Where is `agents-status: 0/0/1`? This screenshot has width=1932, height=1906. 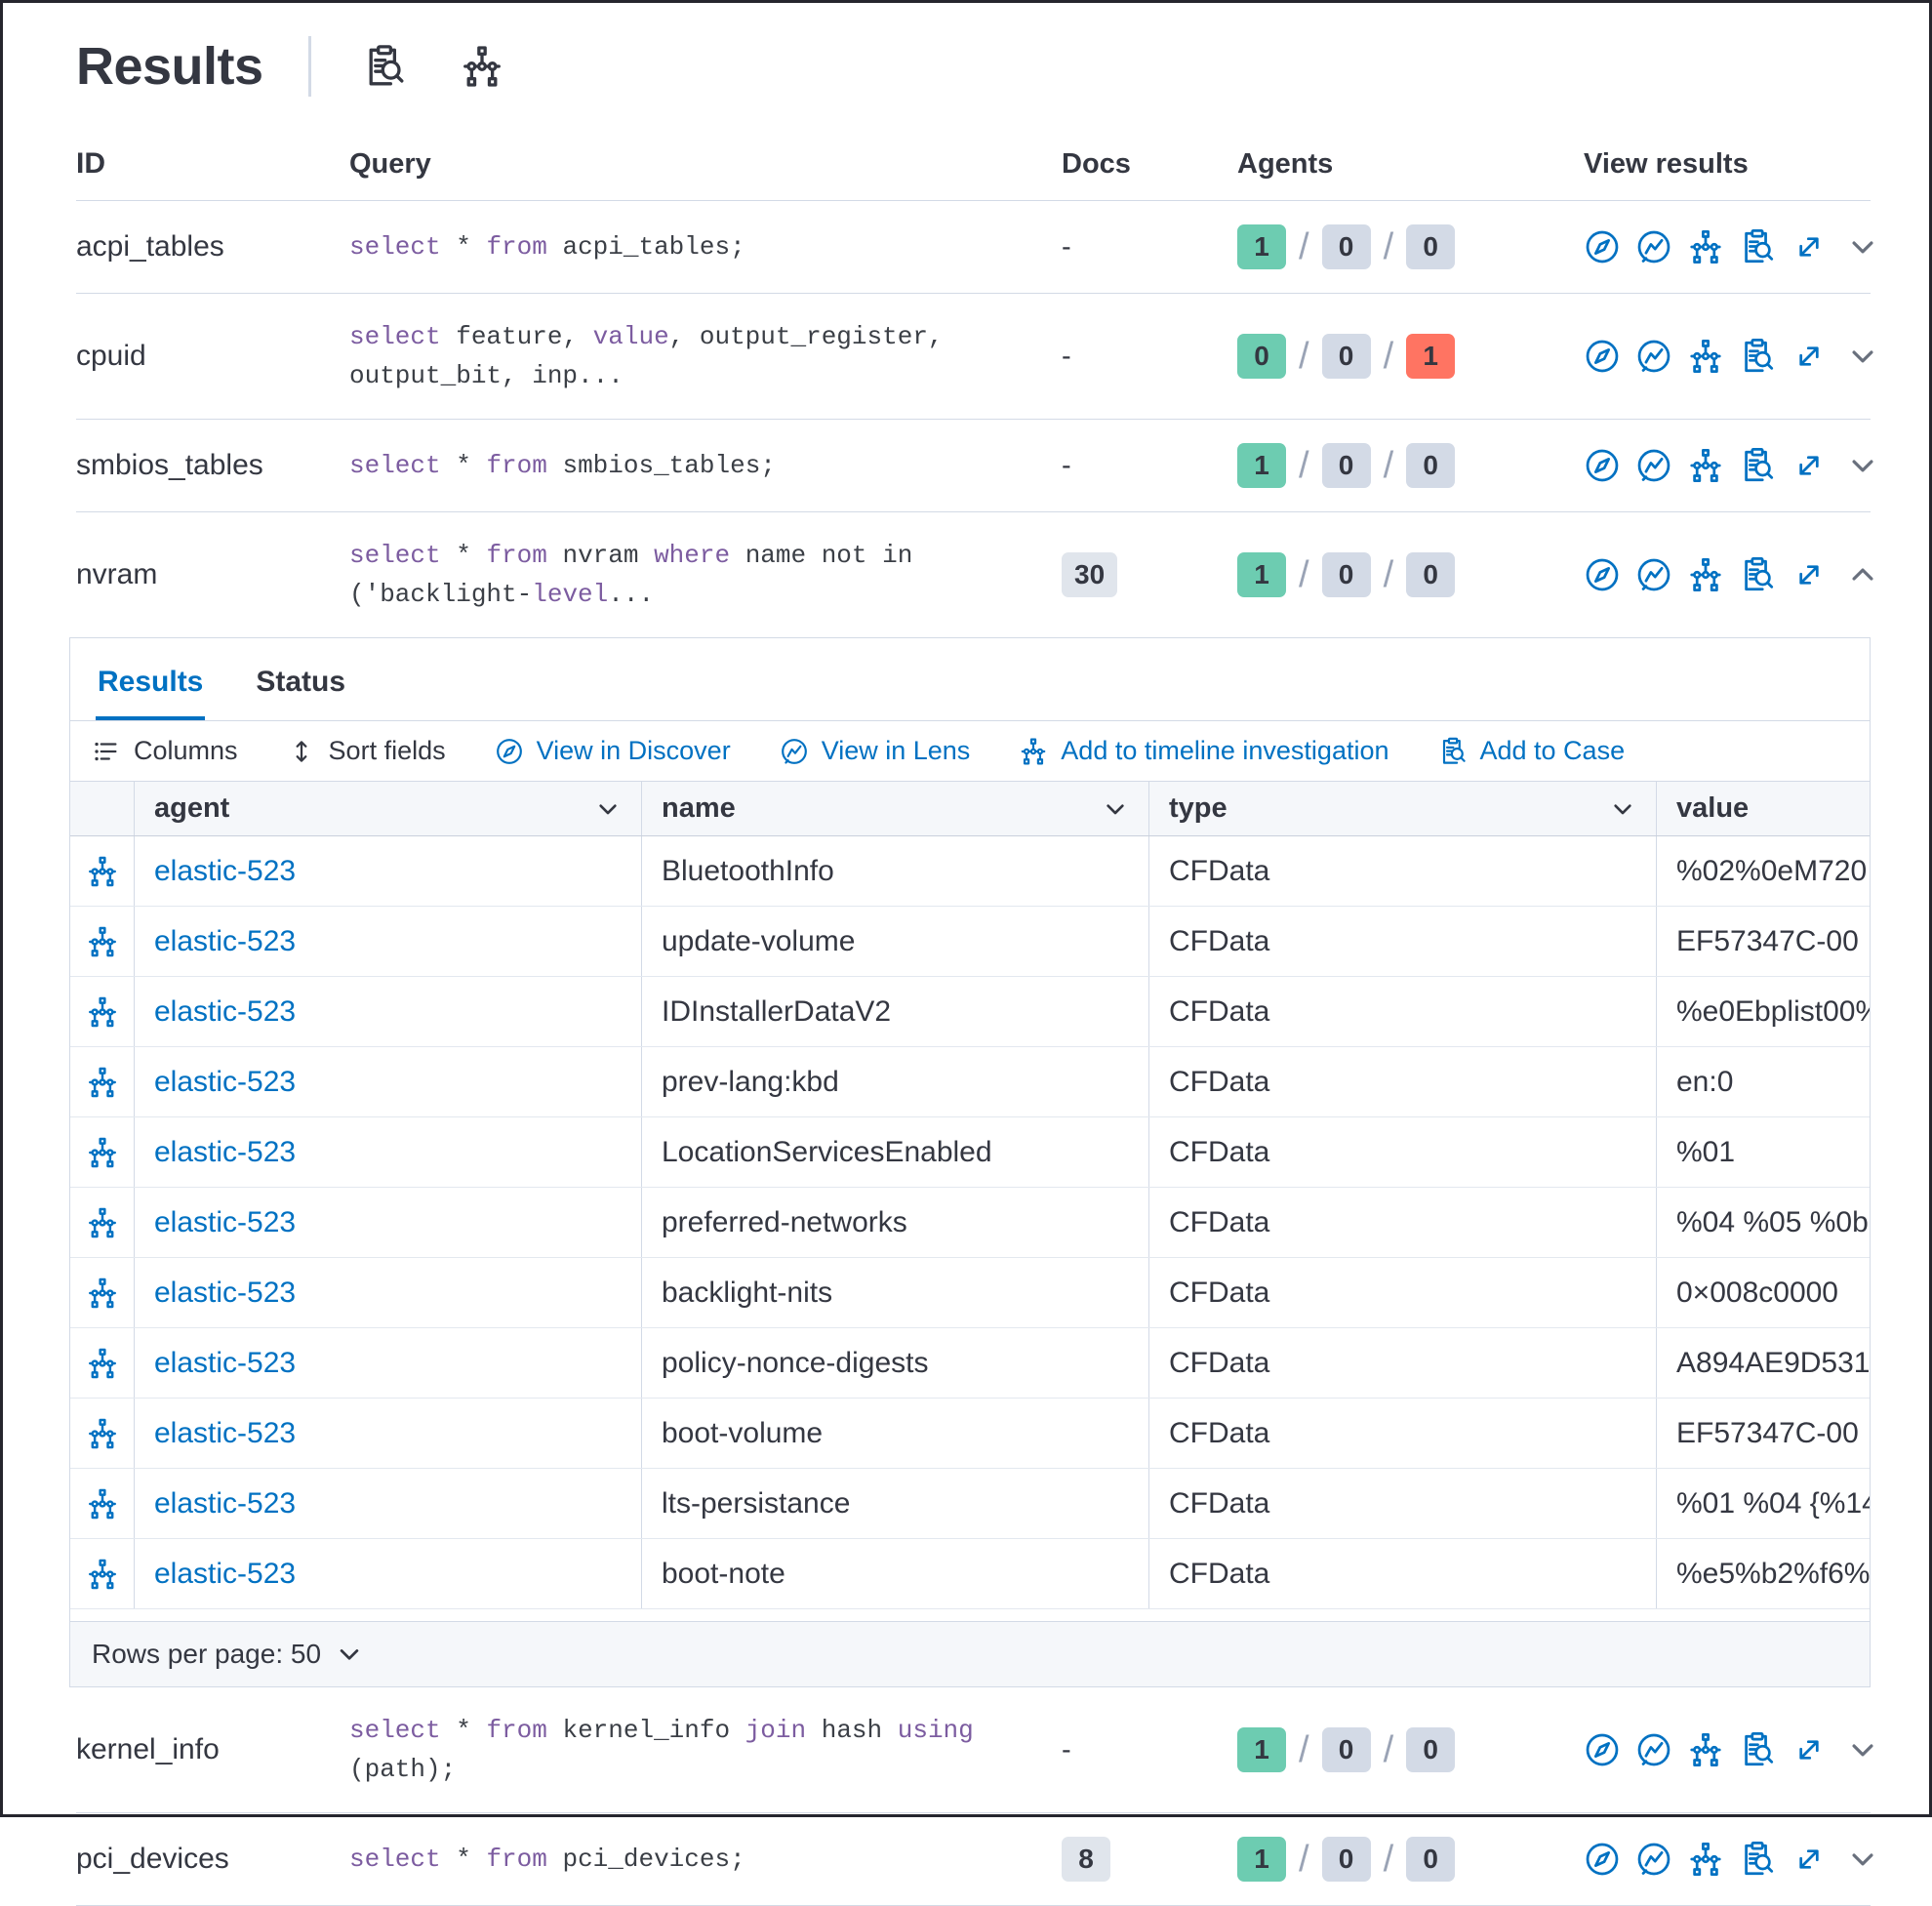 agents-status: 0/0/1 is located at coordinates (1410, 356).